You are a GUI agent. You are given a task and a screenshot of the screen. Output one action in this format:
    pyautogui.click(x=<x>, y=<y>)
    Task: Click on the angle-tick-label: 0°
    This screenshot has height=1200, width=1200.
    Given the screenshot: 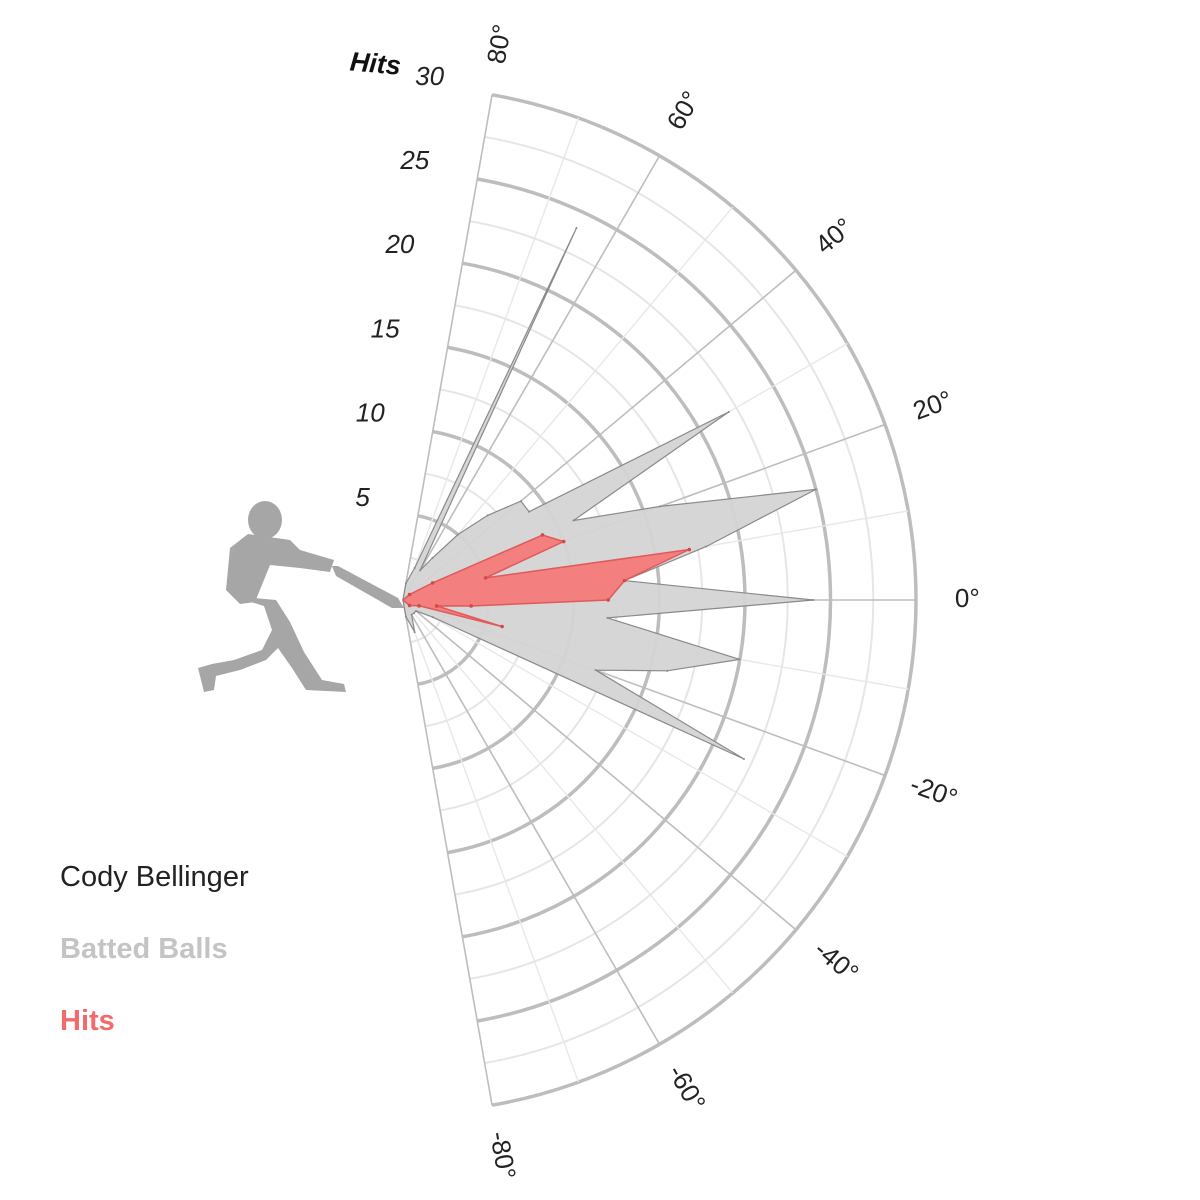 What is the action you would take?
    pyautogui.click(x=967, y=598)
    